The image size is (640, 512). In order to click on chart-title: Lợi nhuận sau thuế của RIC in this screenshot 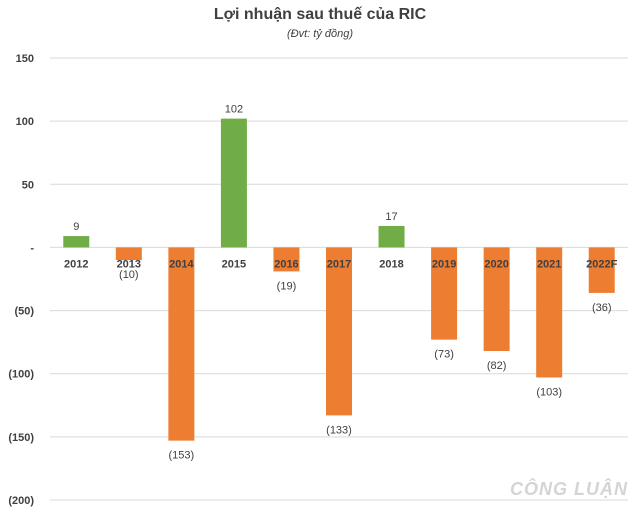, I will do `click(320, 14)`.